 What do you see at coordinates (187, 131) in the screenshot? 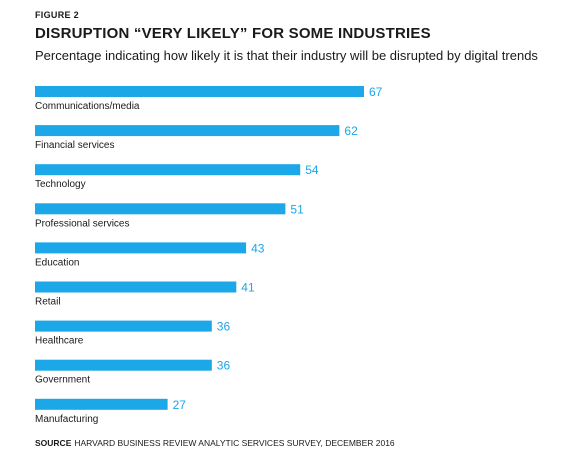
I see `bar-financial-services` at bounding box center [187, 131].